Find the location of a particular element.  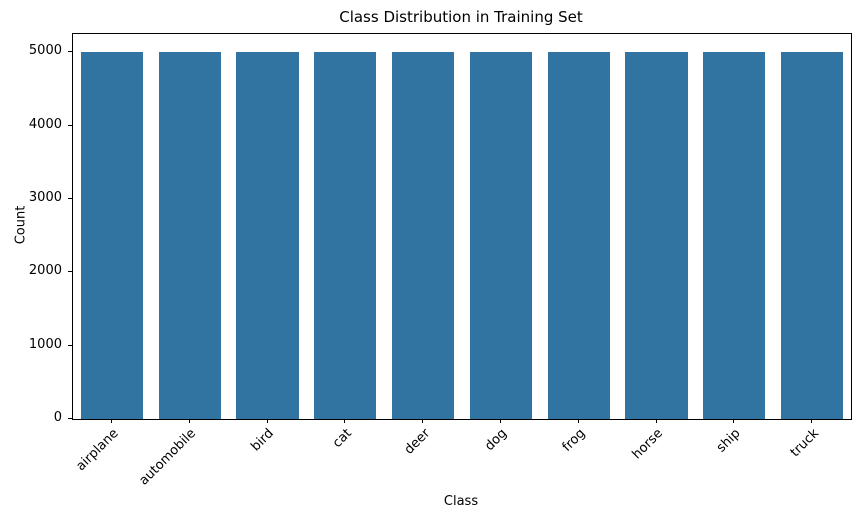

chart-title: Class Distribution in Training Set is located at coordinates (461, 17).